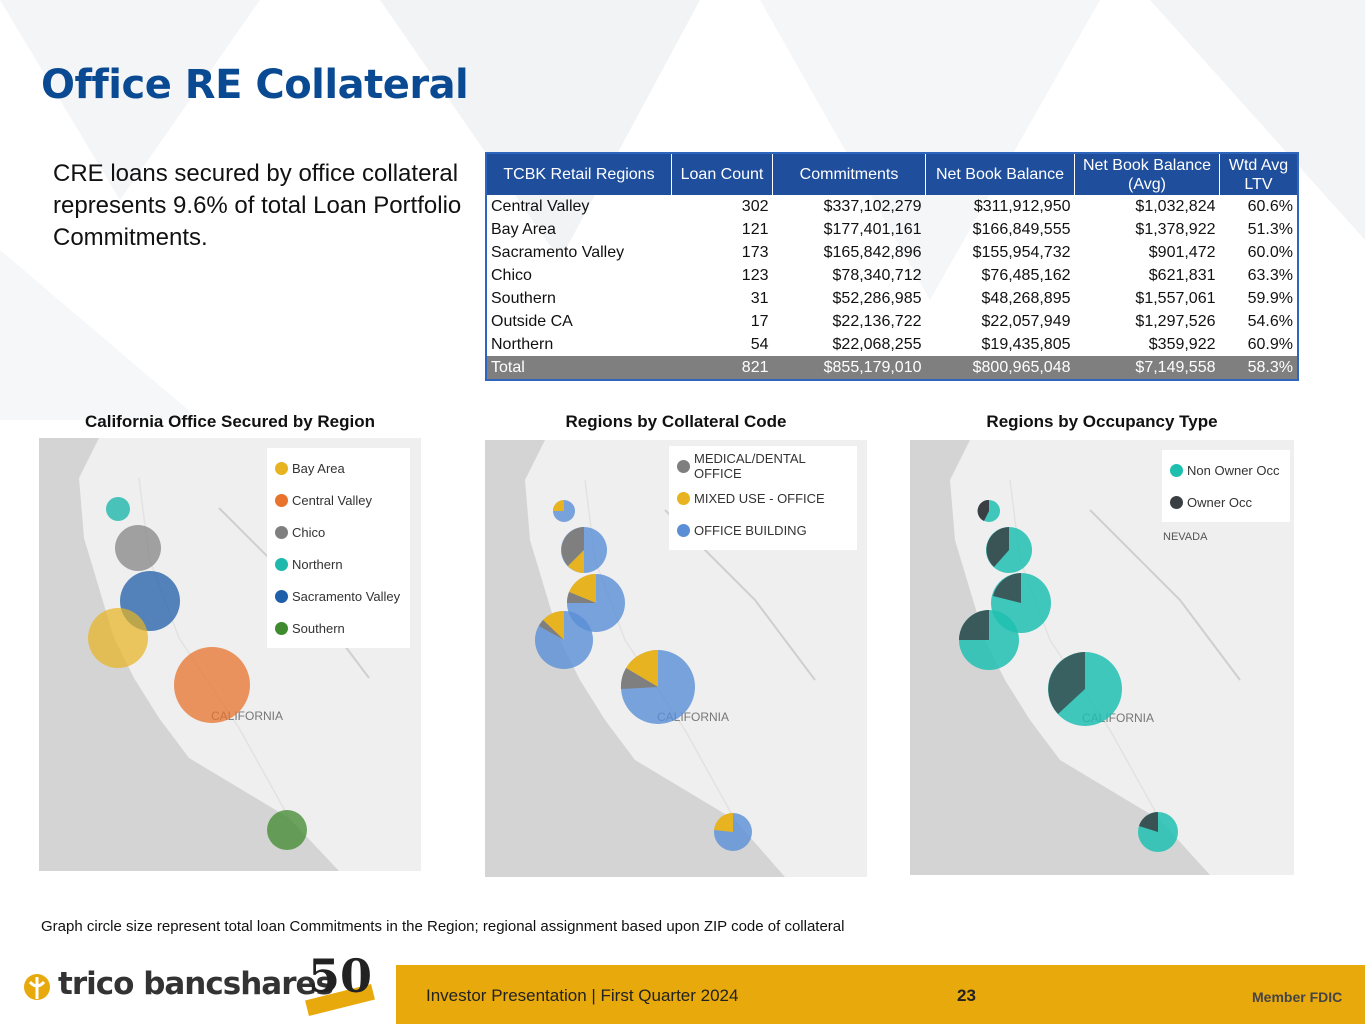  What do you see at coordinates (1270, 252) in the screenshot?
I see `table-cell: 60.0%` at bounding box center [1270, 252].